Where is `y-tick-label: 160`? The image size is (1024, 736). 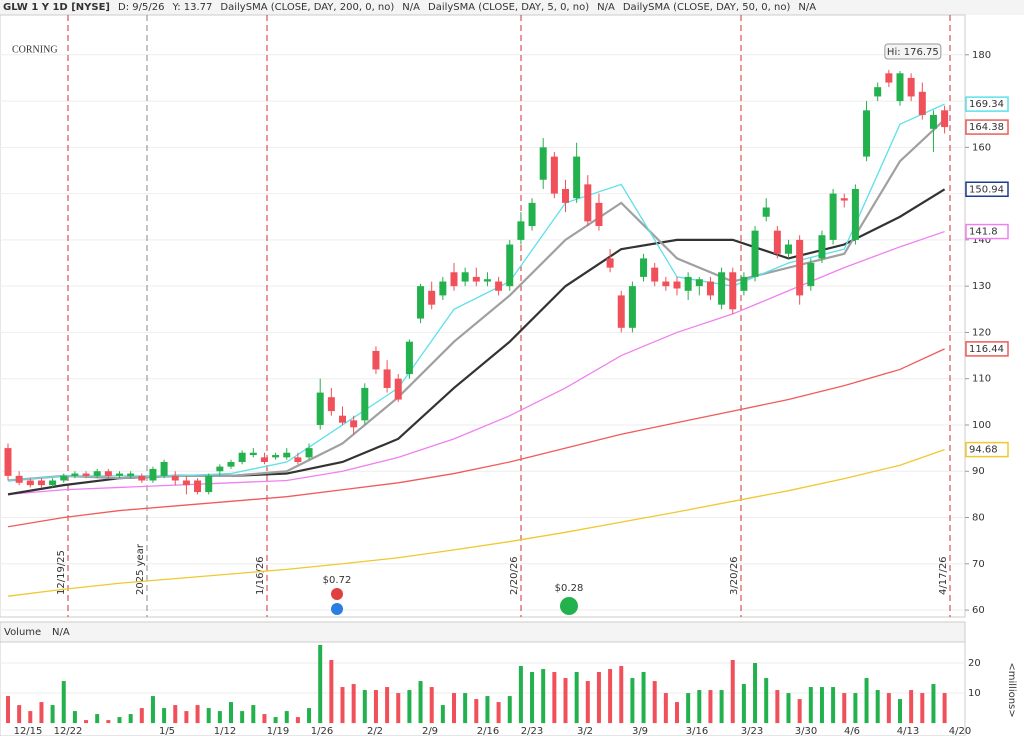
y-tick-label: 160 is located at coordinates (981, 147).